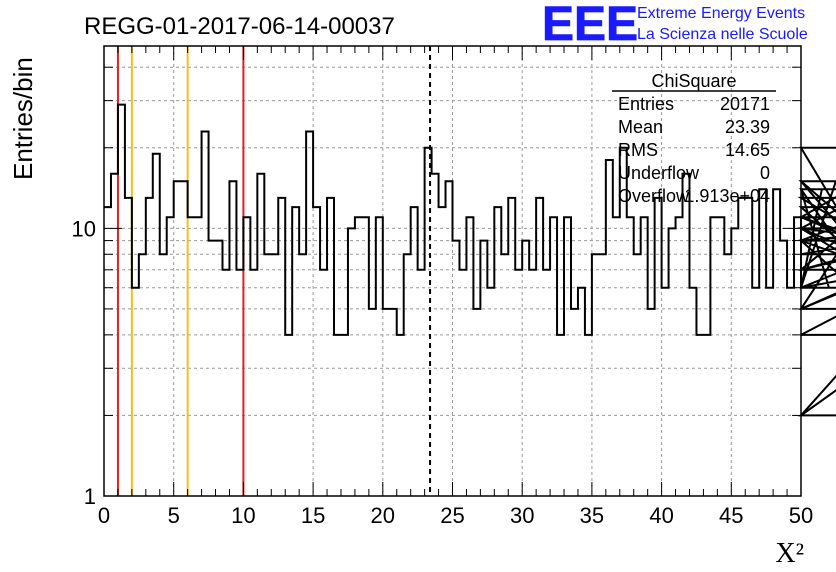  I want to click on stats-value-rms: 14.65, so click(747, 150).